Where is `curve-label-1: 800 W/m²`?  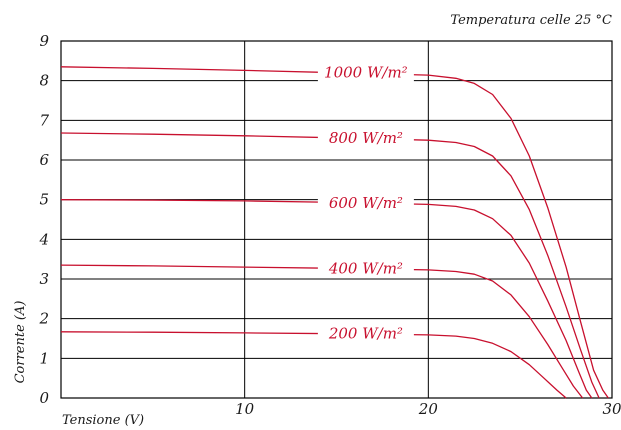 curve-label-1: 800 W/m² is located at coordinates (366, 138).